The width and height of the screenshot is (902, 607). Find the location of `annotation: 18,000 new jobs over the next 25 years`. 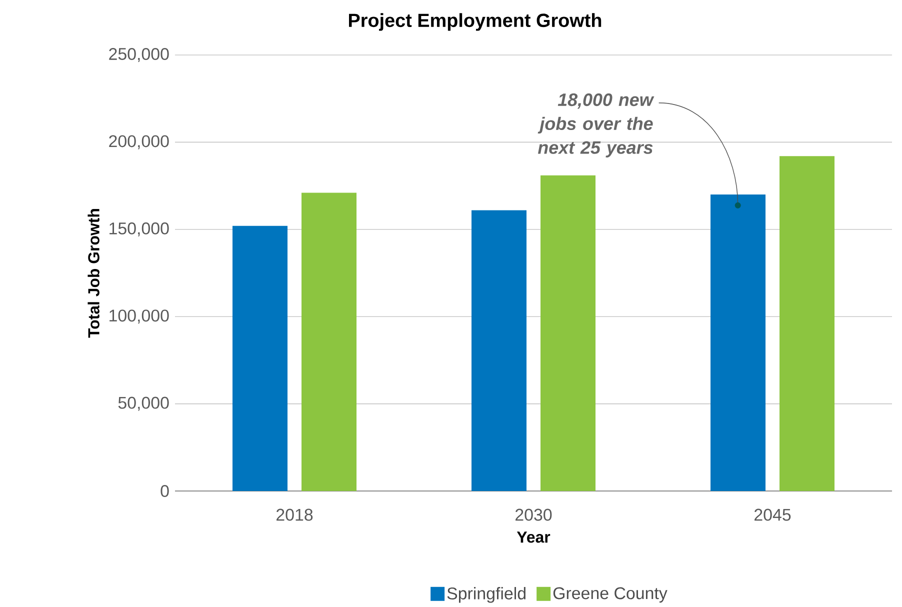

annotation: 18,000 new jobs over the next 25 years is located at coordinates (596, 125).